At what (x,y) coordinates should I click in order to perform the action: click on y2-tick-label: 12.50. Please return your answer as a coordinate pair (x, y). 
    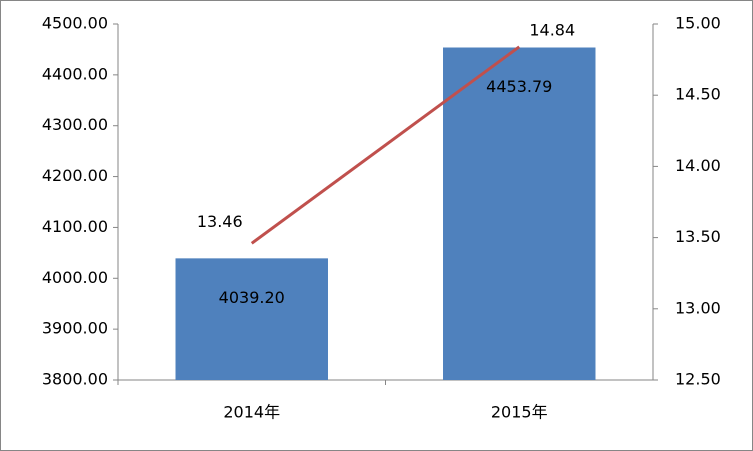
    Looking at the image, I should click on (698, 379).